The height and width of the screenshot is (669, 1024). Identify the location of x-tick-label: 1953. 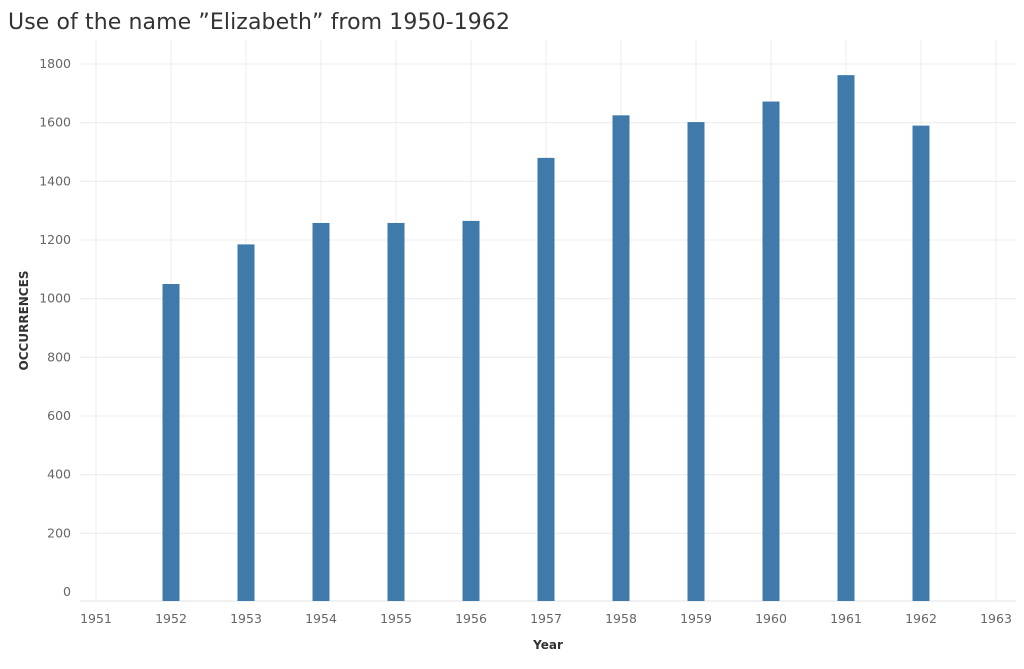
(246, 618).